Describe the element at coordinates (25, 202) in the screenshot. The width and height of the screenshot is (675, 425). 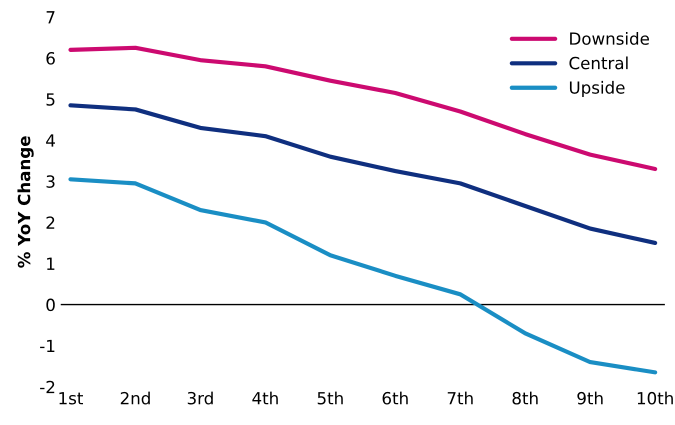
I see `y-axis-title: % YoY Change` at that location.